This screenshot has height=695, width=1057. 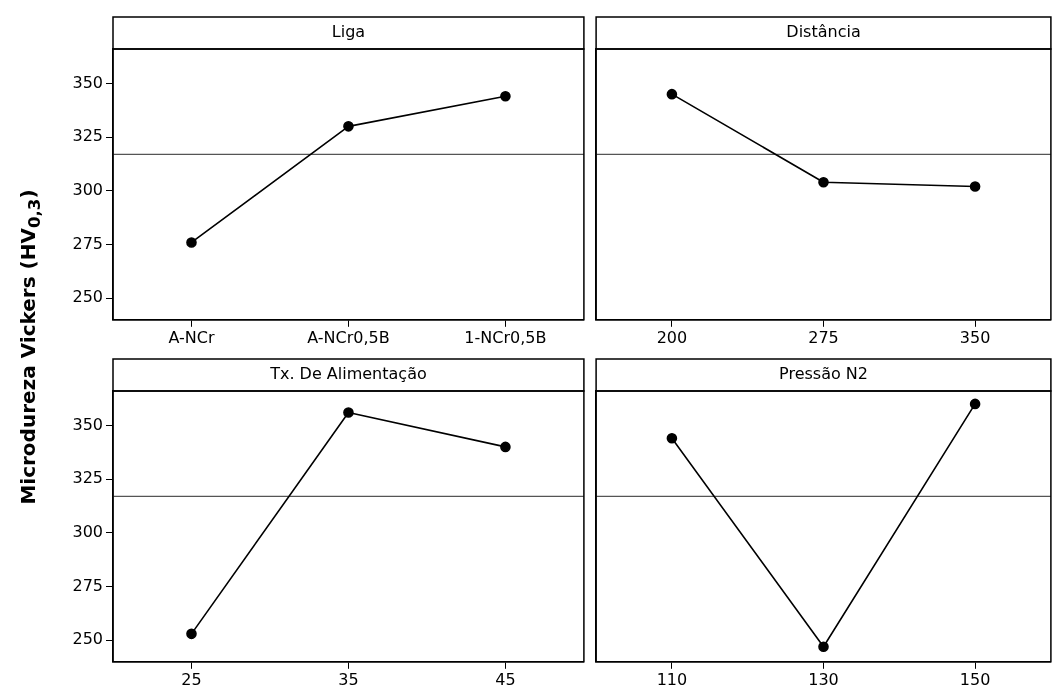 What do you see at coordinates (505, 679) in the screenshot?
I see `x-tick-label: 45` at bounding box center [505, 679].